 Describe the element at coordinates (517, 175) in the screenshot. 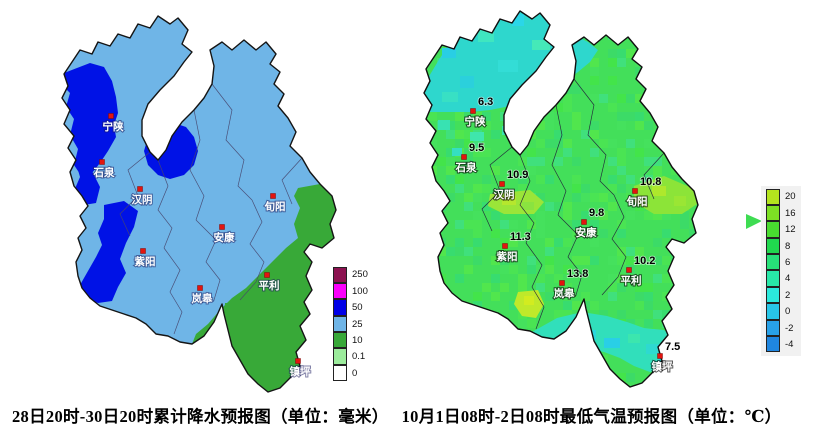

I see `station-value: 10.9` at that location.